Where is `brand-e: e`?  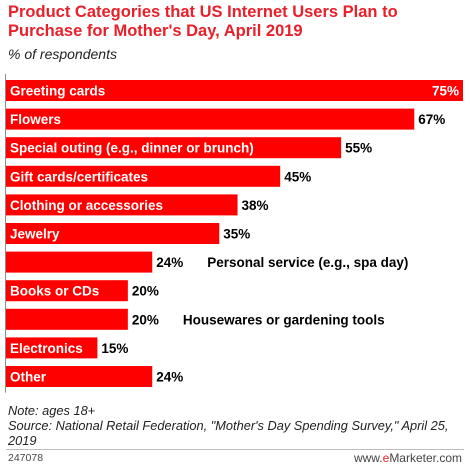
brand-e: e is located at coordinates (386, 458).